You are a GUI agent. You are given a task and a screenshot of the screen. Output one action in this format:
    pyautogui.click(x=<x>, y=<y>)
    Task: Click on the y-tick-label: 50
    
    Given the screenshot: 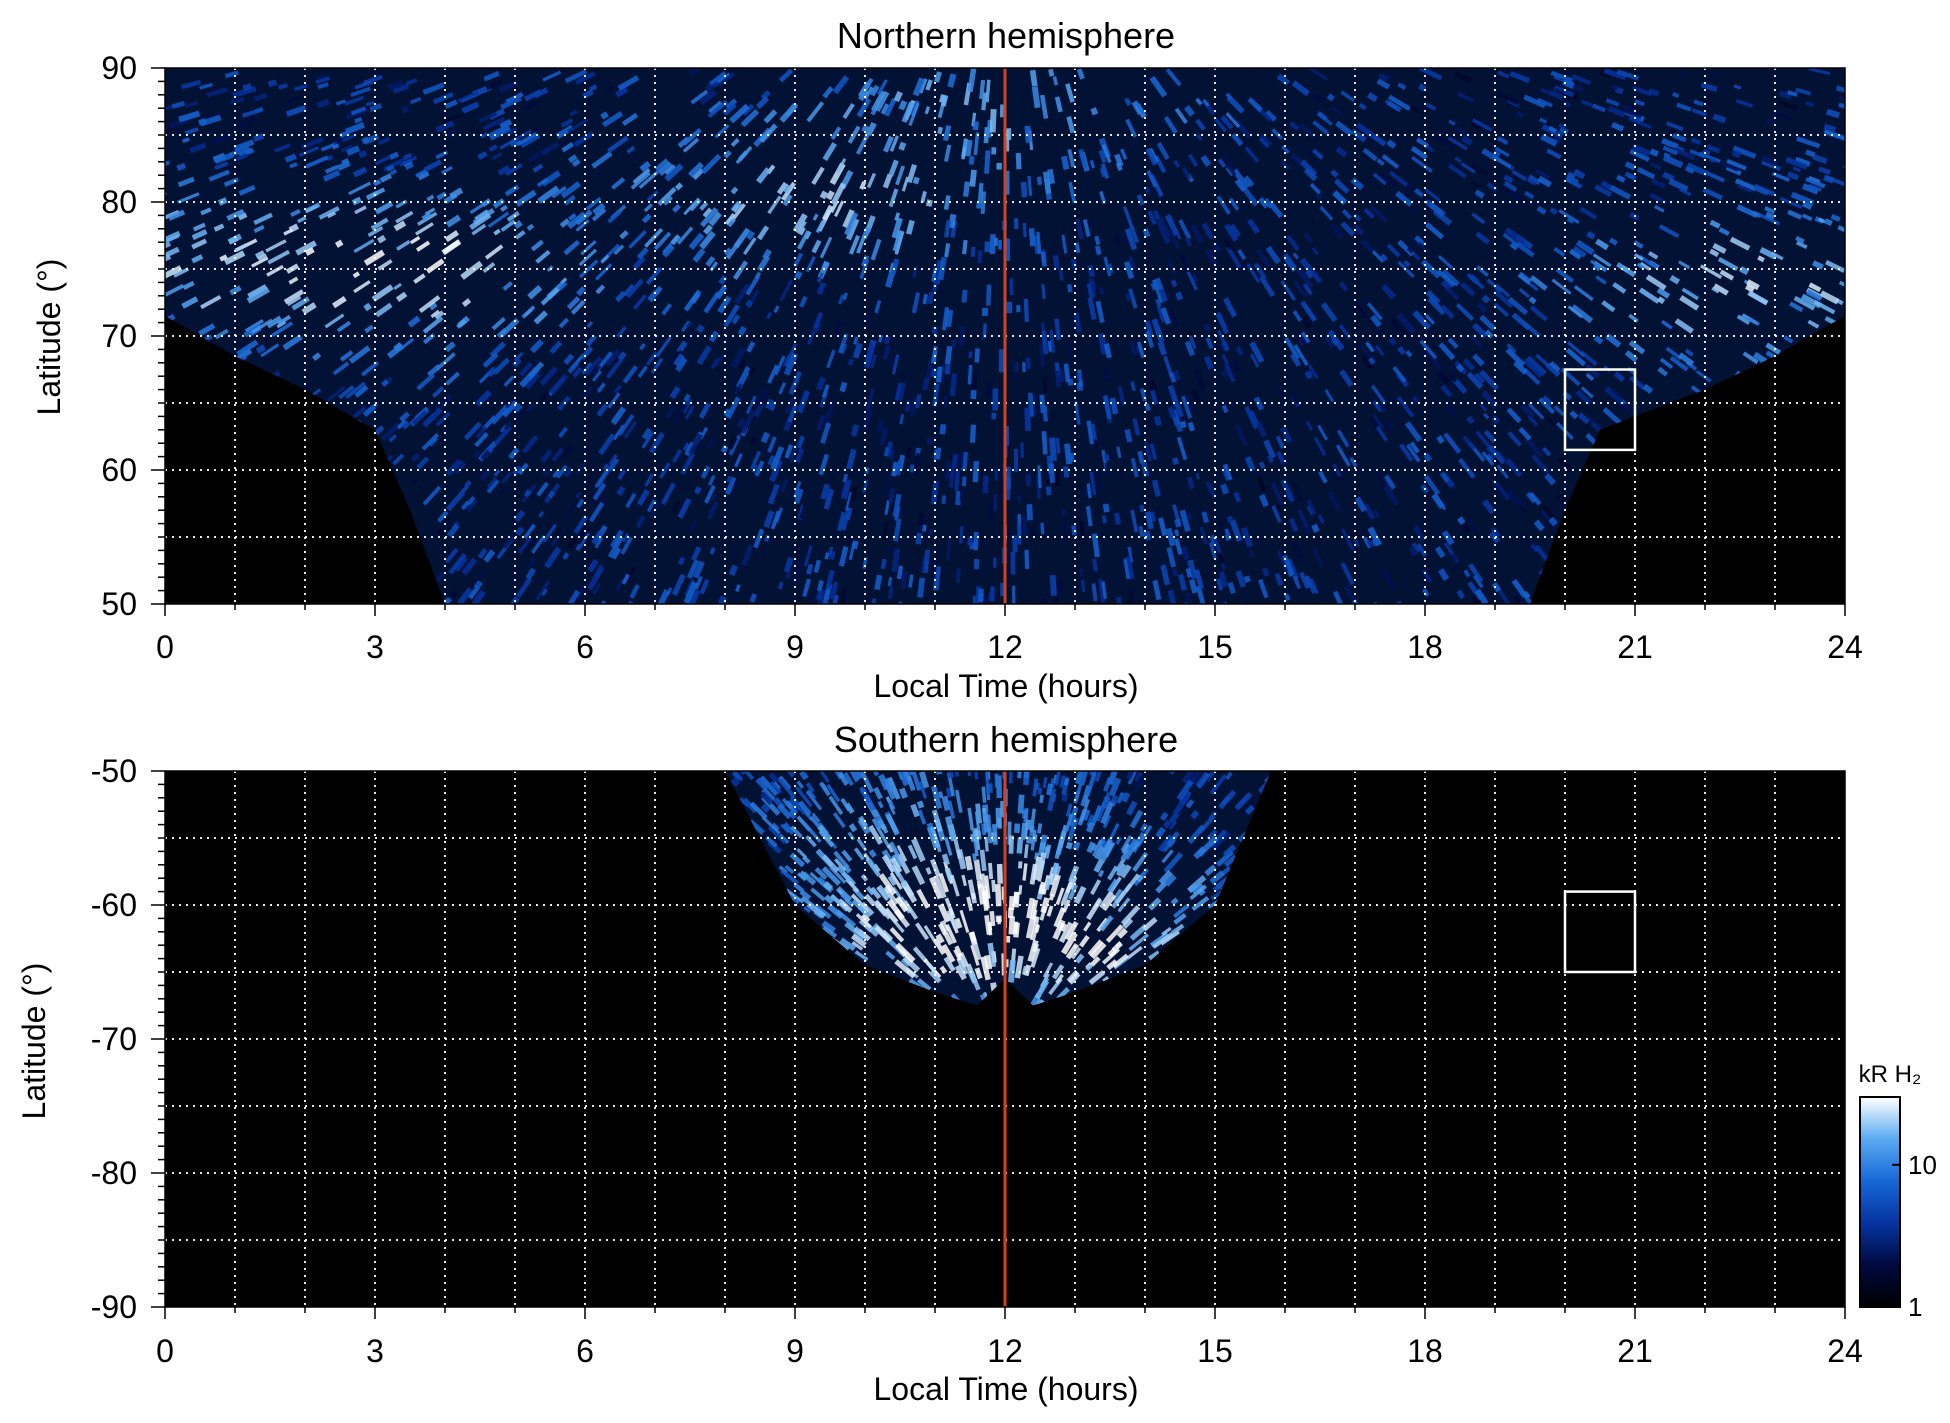 What is the action you would take?
    pyautogui.click(x=119, y=604)
    